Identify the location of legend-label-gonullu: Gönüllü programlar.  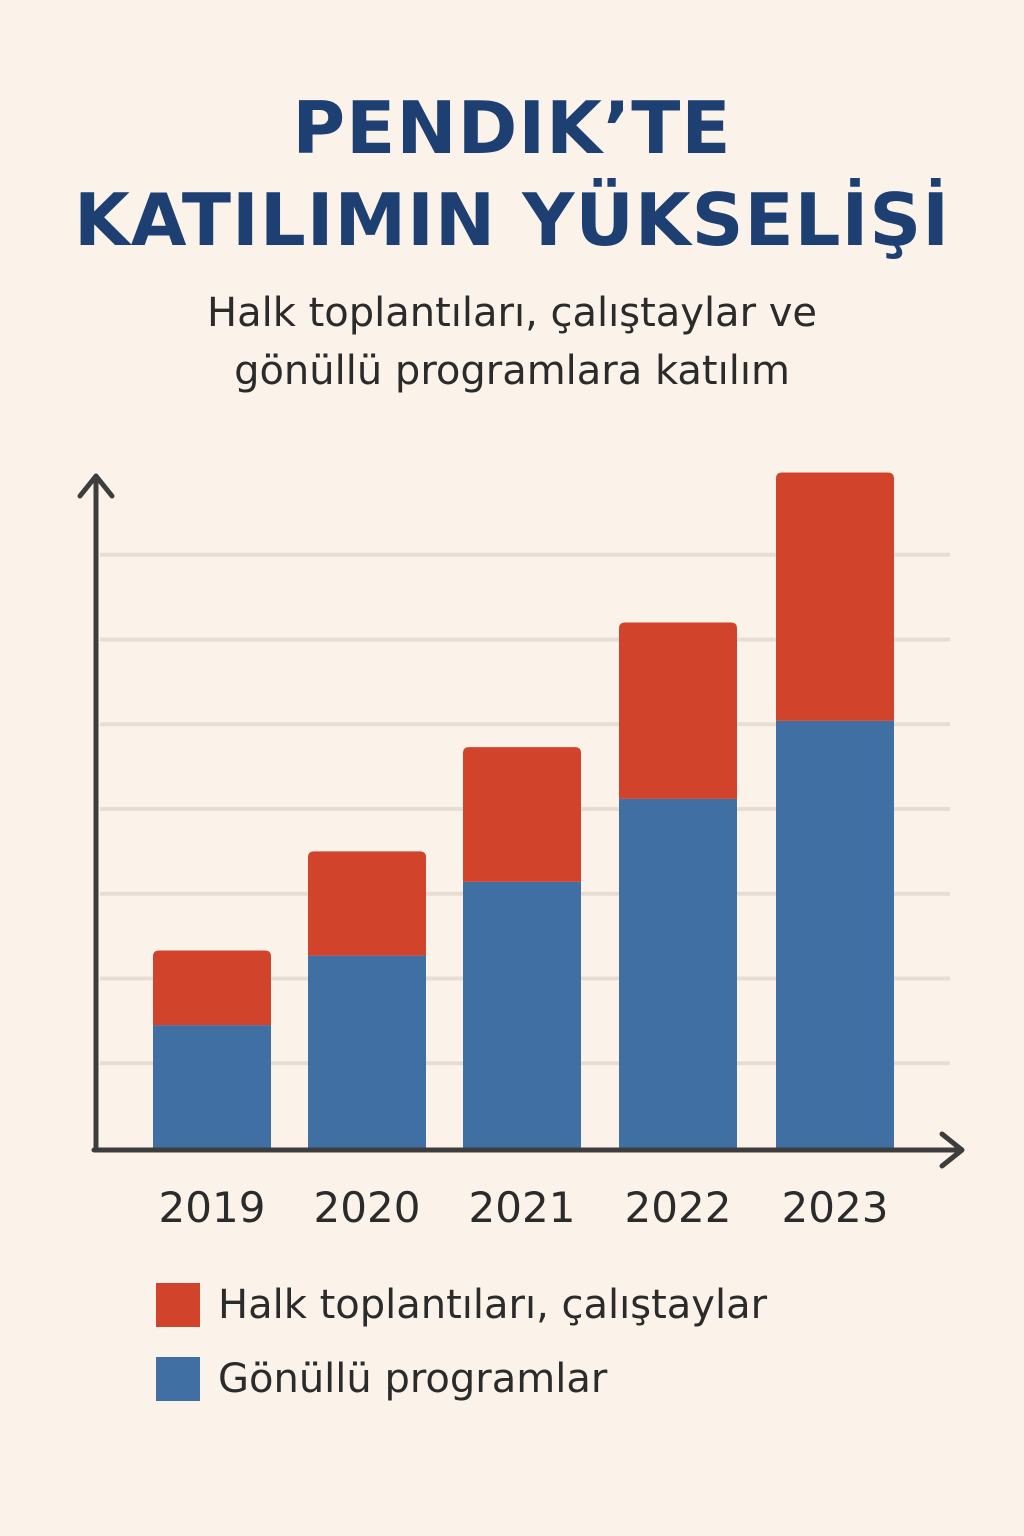
(413, 1379).